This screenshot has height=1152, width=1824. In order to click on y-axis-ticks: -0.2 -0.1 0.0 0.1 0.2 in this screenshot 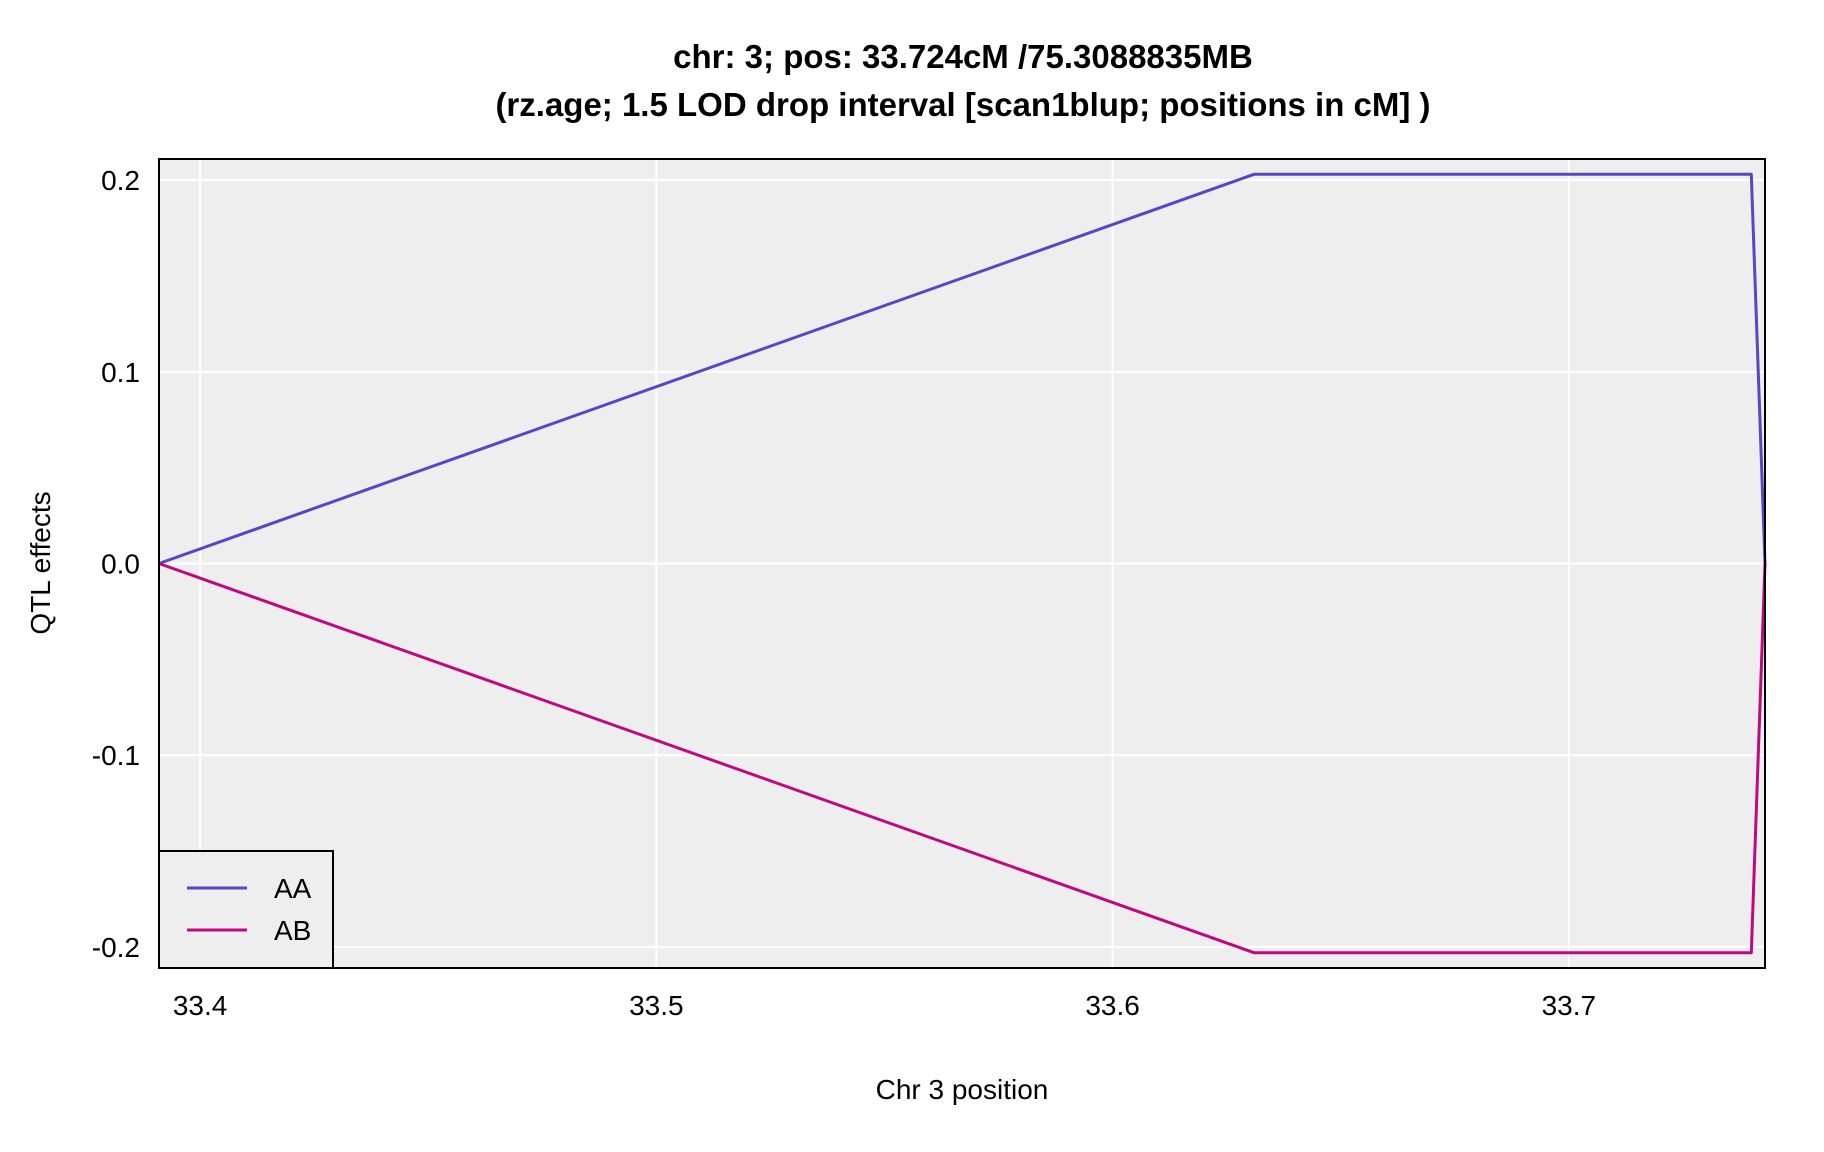, I will do `click(116, 564)`.